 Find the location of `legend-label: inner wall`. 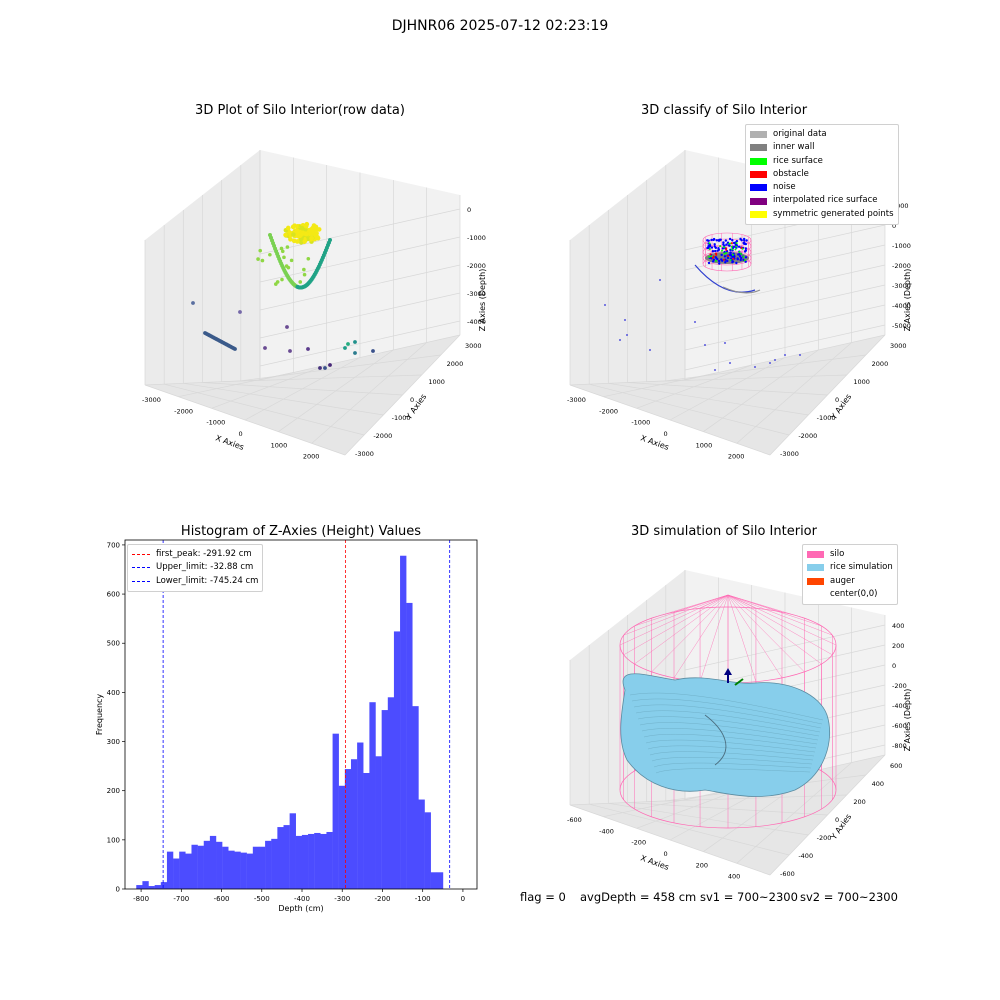

legend-label: inner wall is located at coordinates (794, 147).